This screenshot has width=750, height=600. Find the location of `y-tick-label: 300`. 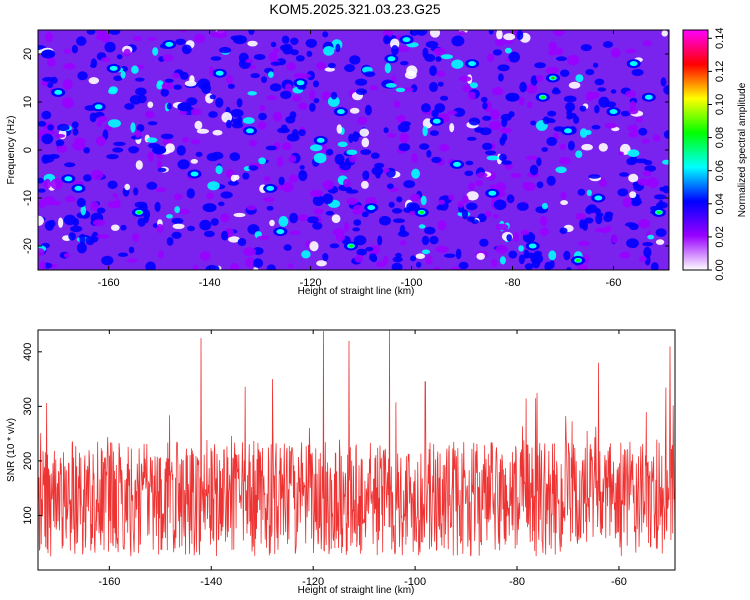

y-tick-label: 300 is located at coordinates (28, 406).